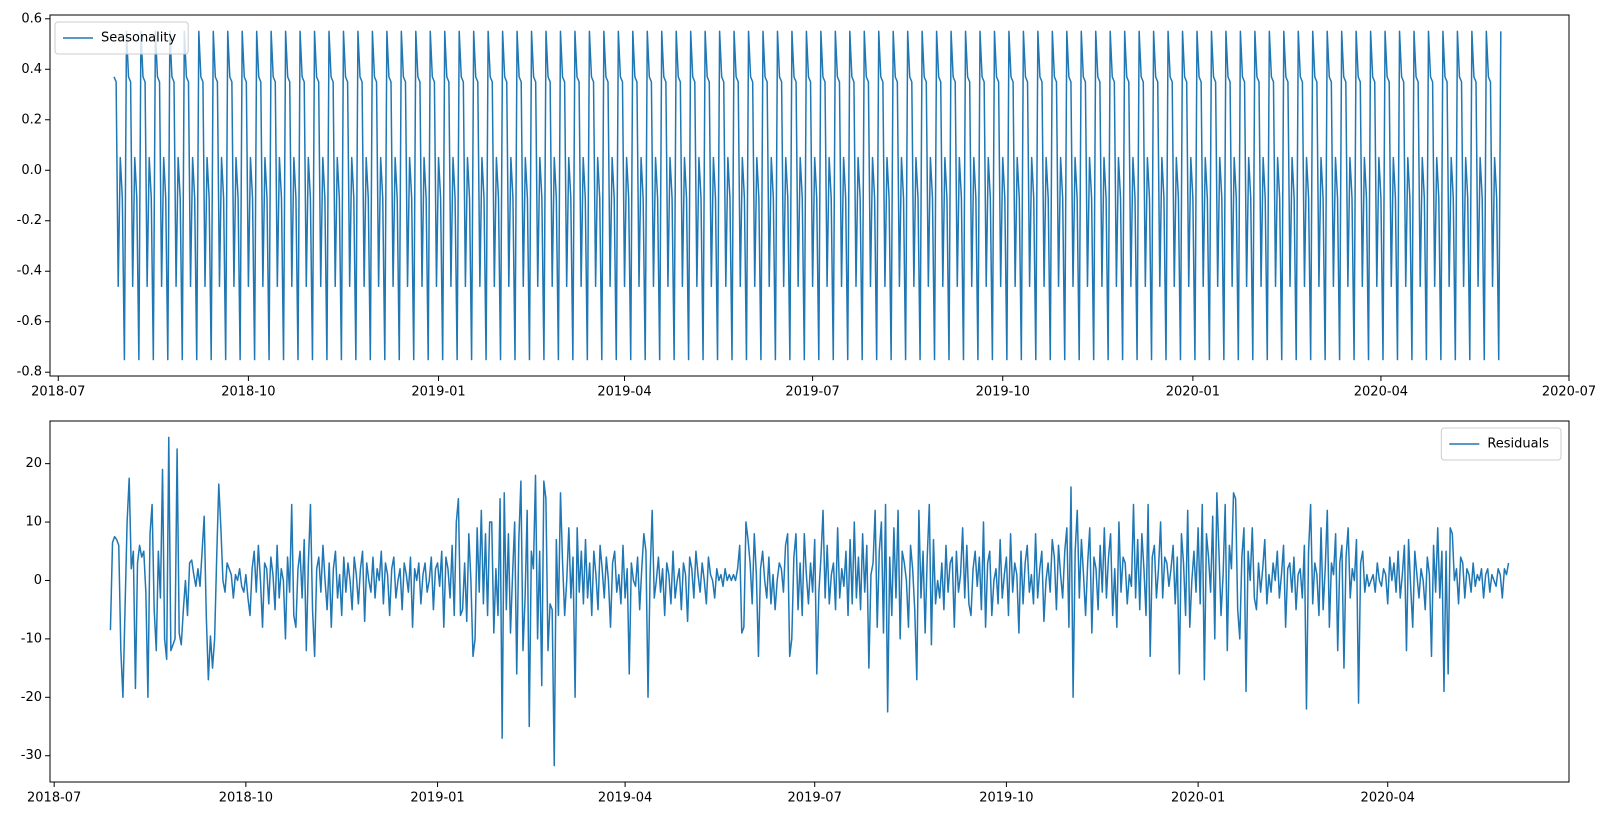 The height and width of the screenshot is (820, 1600). I want to click on y-tick-label: 0.0, so click(31, 170).